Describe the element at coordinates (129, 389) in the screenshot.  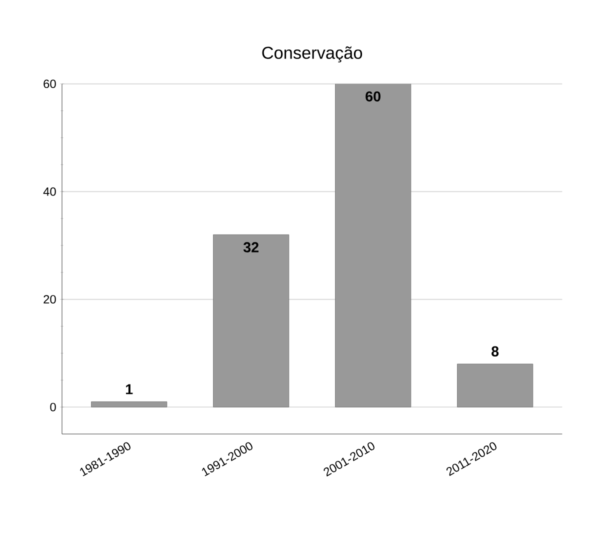
I see `data-label: 1` at that location.